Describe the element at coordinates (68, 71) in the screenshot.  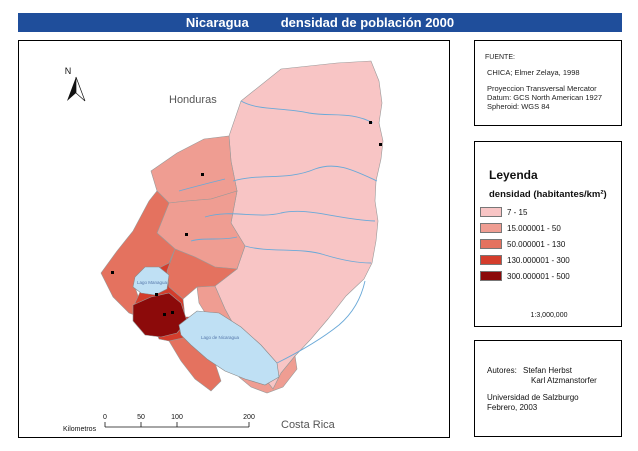
I see `north-arrow-letter: N` at that location.